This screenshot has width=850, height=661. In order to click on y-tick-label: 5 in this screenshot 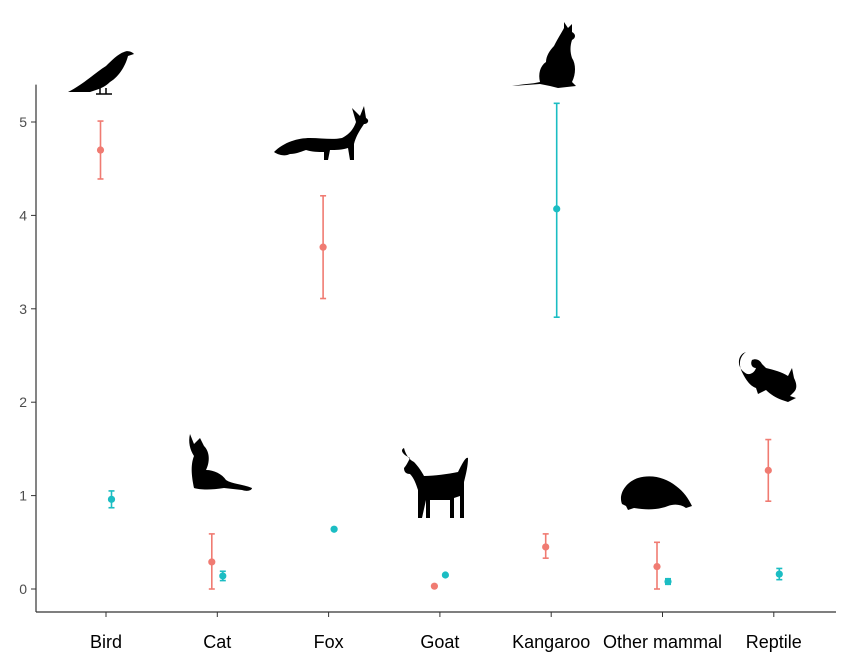, I will do `click(23, 122)`.